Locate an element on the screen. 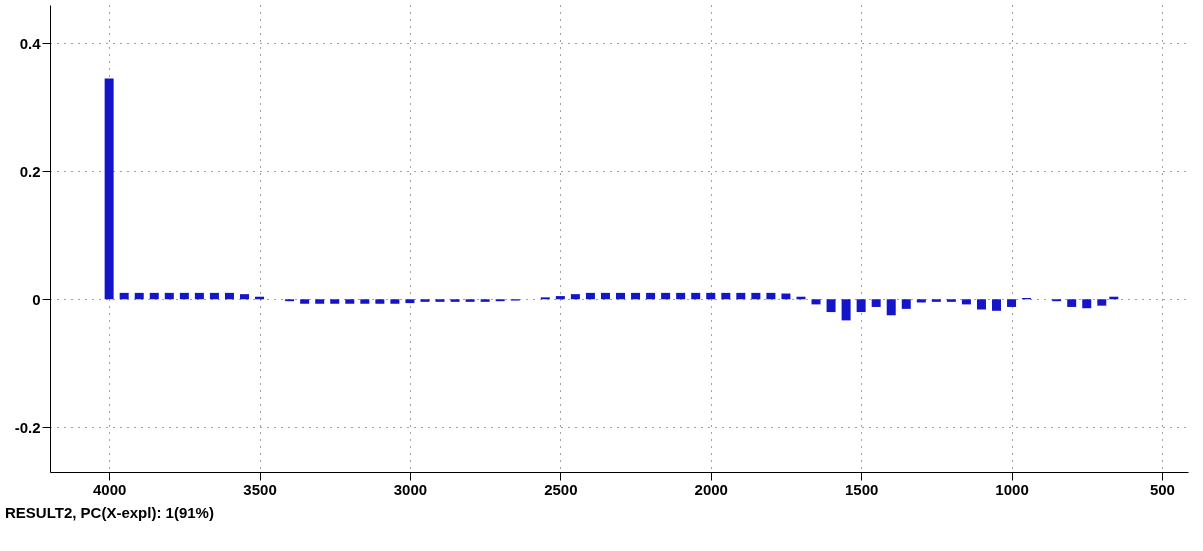 This screenshot has height=551, width=1203. text: RESULT2, PC(X-expl): 1(91%) is located at coordinates (109, 512).